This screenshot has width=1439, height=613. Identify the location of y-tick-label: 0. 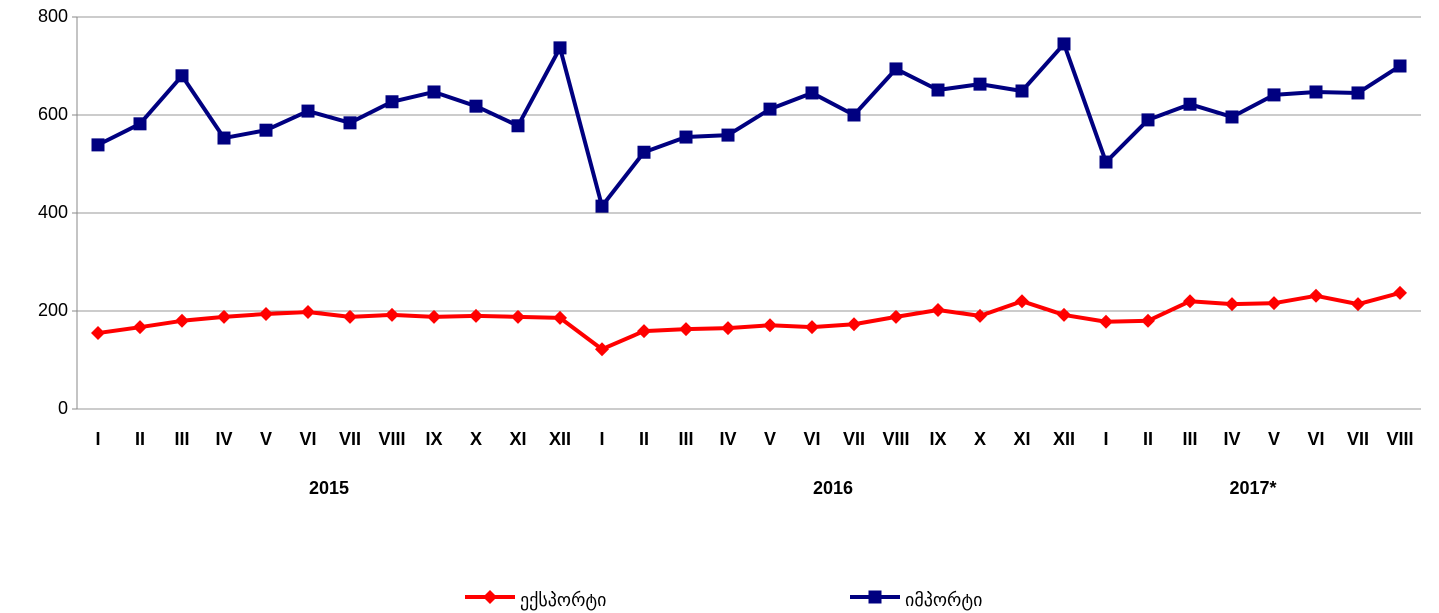
(63, 408).